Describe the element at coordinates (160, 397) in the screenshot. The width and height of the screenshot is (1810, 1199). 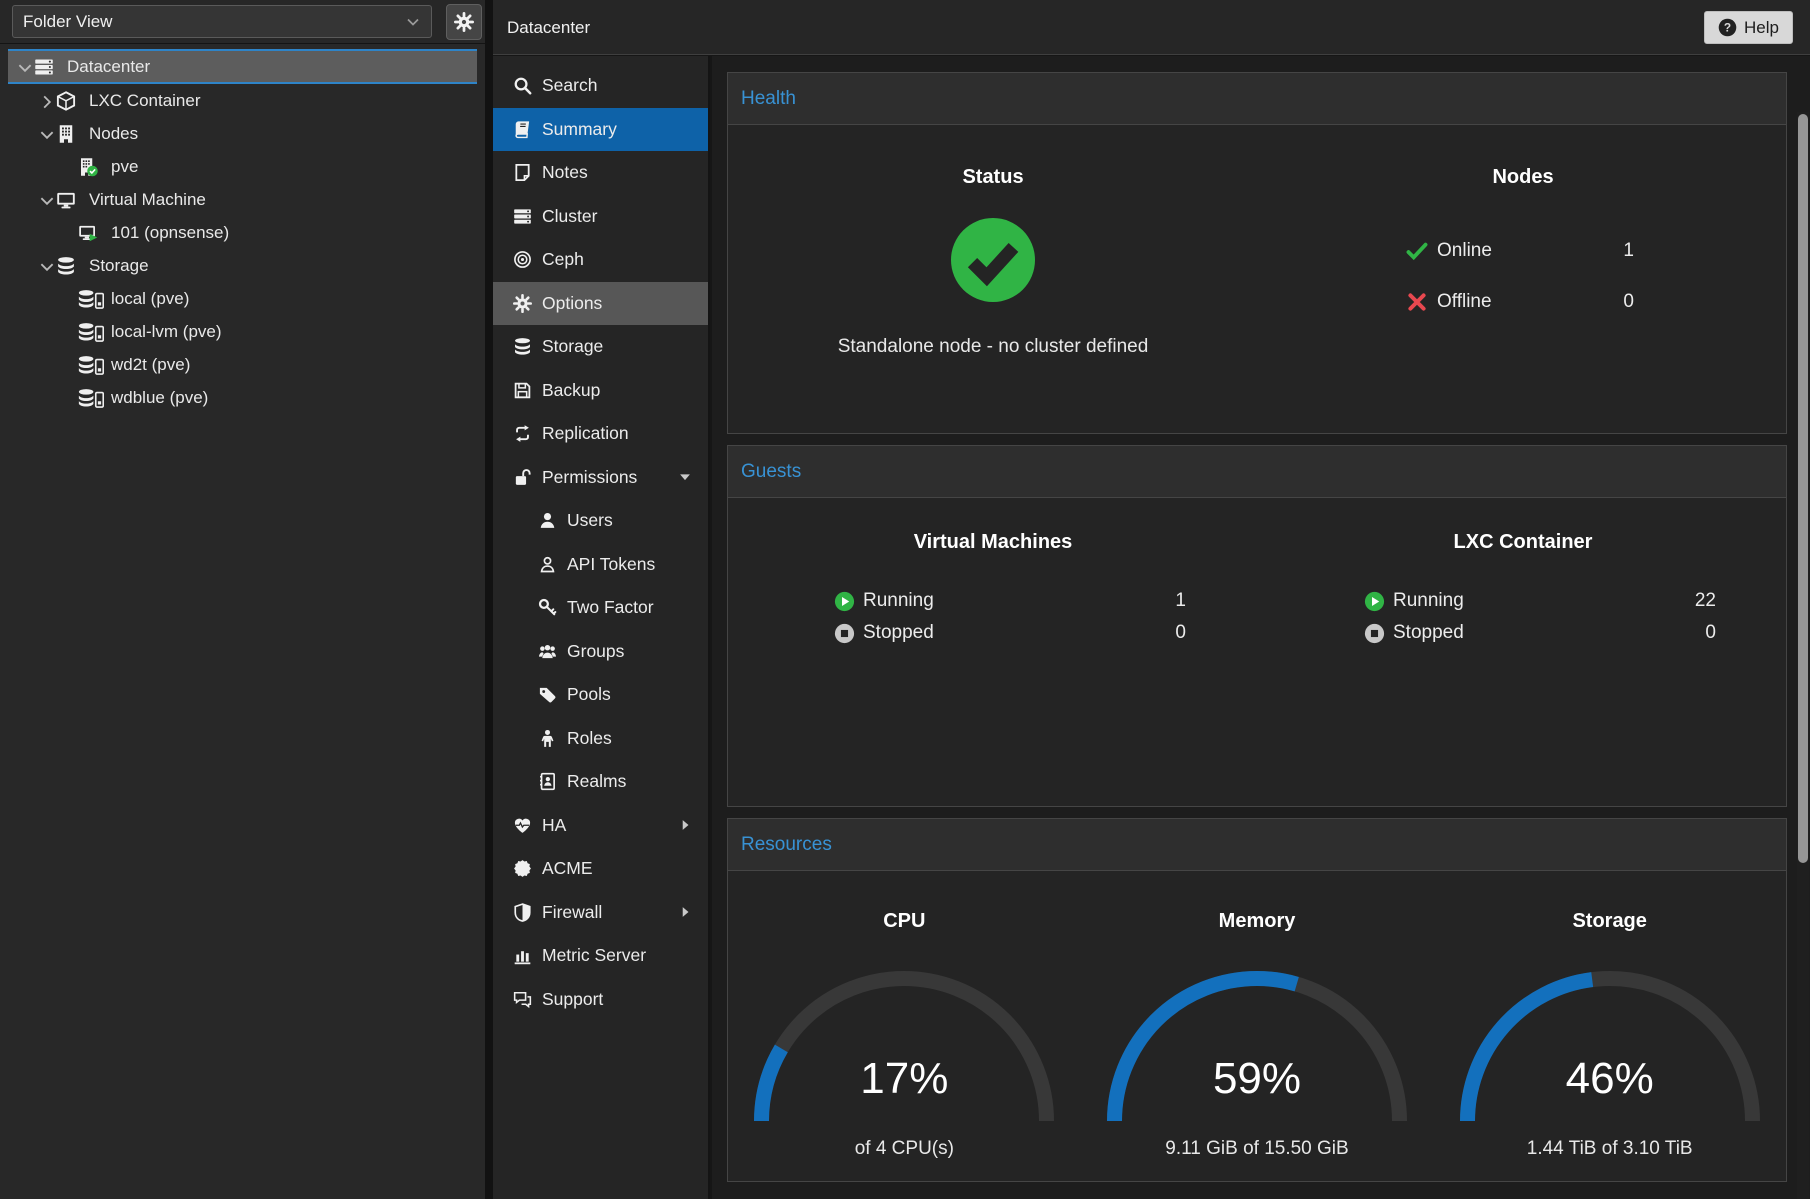
I see `tree-item-label: wdblue (pve)` at that location.